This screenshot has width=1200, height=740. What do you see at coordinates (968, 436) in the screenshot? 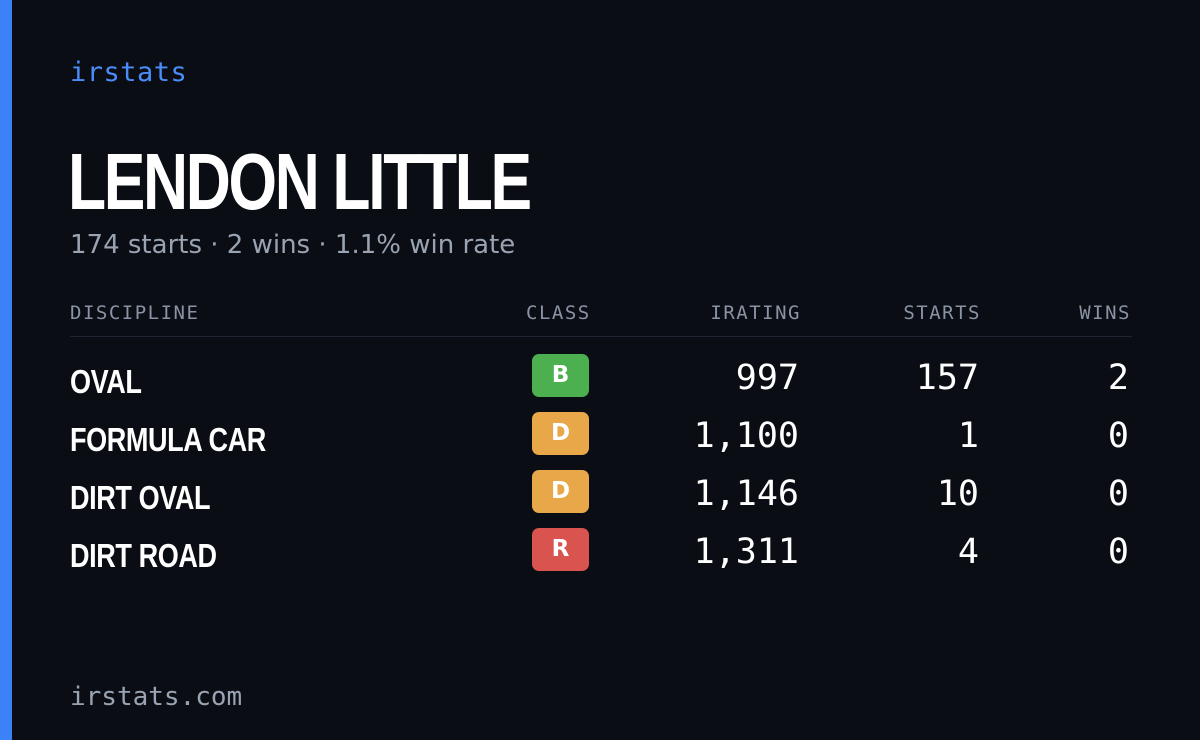
I see `starts-value: 1` at bounding box center [968, 436].